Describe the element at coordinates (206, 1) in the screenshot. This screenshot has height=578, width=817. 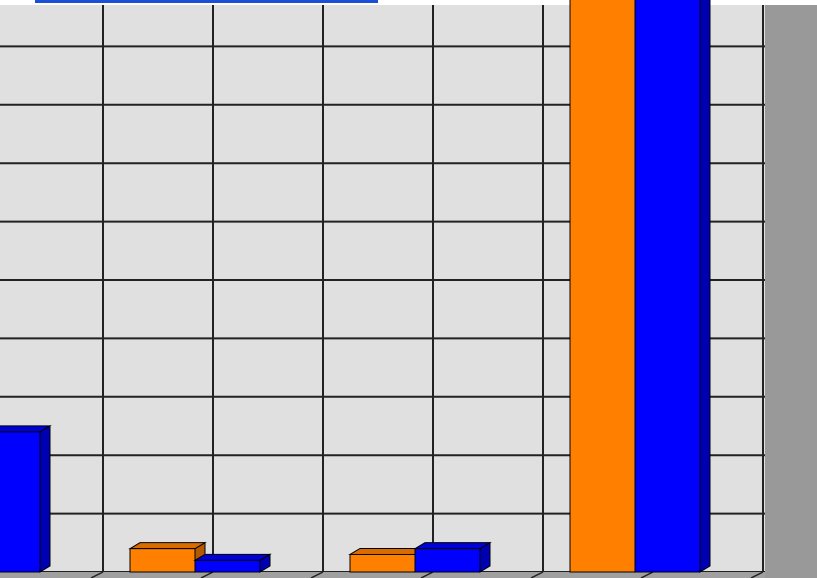
I see `link-underline` at that location.